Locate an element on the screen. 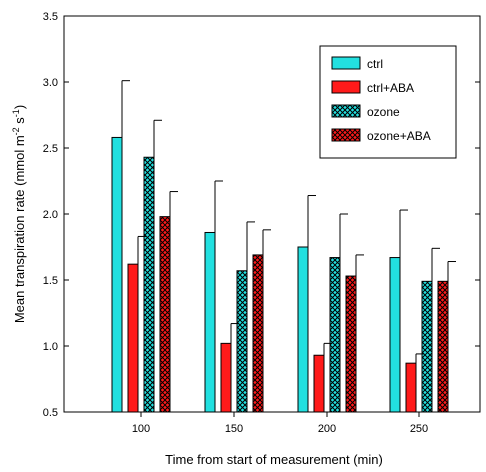  legend-label: ctrl is located at coordinates (375, 64).